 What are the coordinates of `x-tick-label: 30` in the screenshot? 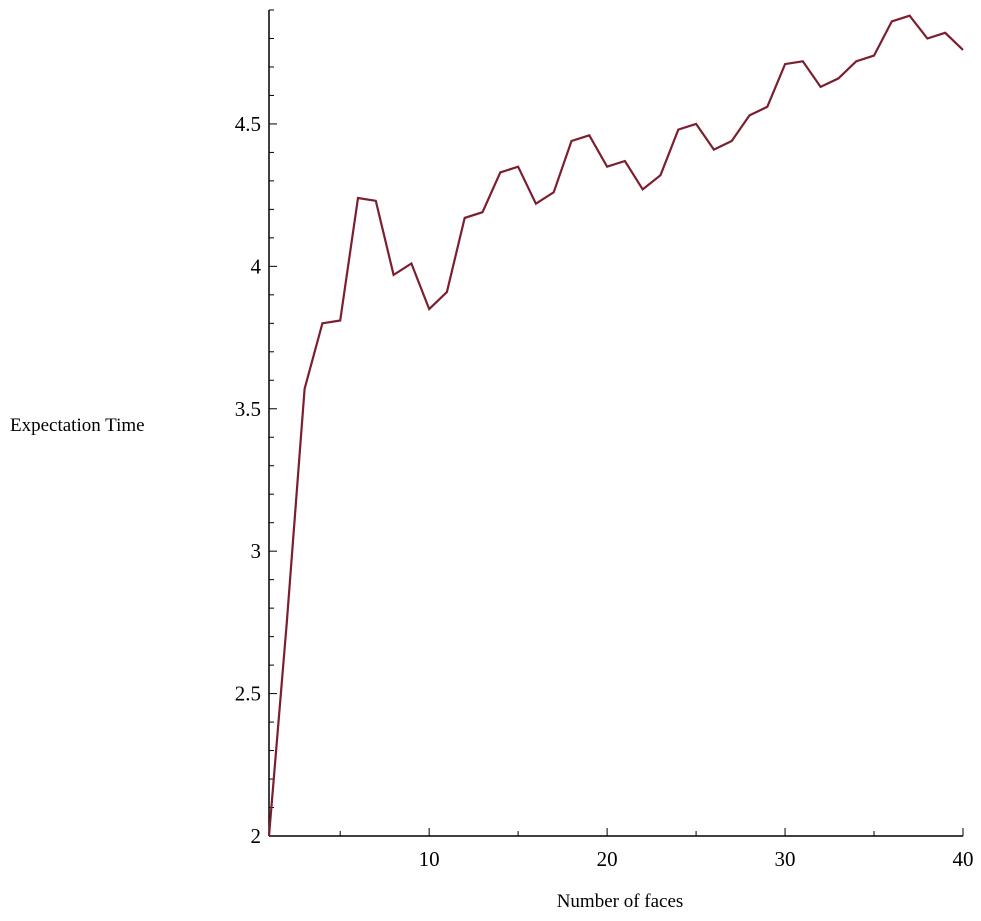 It's located at (785, 859).